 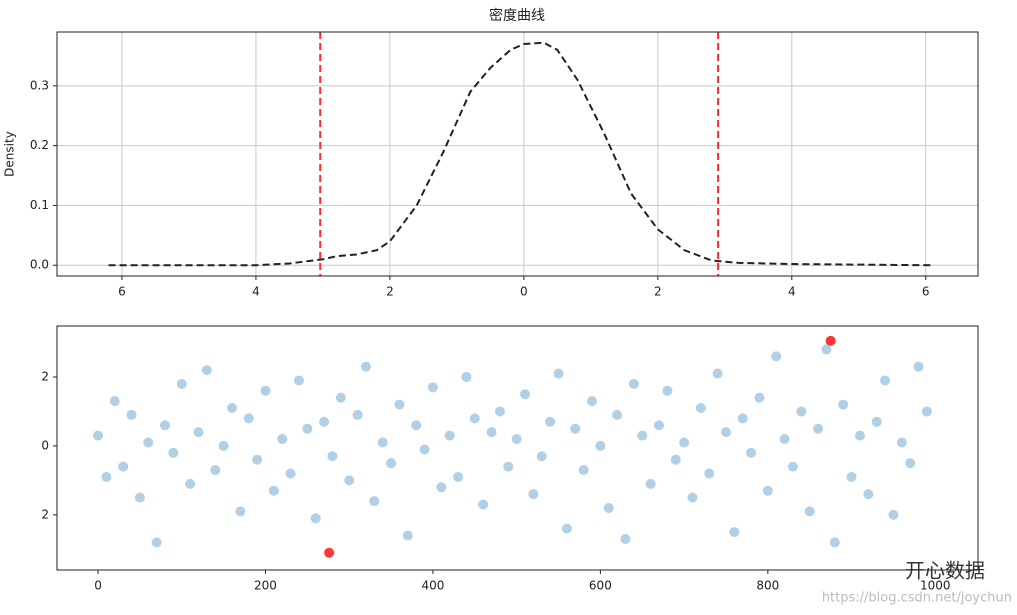 What do you see at coordinates (39, 85) in the screenshot?
I see `y-tick-label: 0.3` at bounding box center [39, 85].